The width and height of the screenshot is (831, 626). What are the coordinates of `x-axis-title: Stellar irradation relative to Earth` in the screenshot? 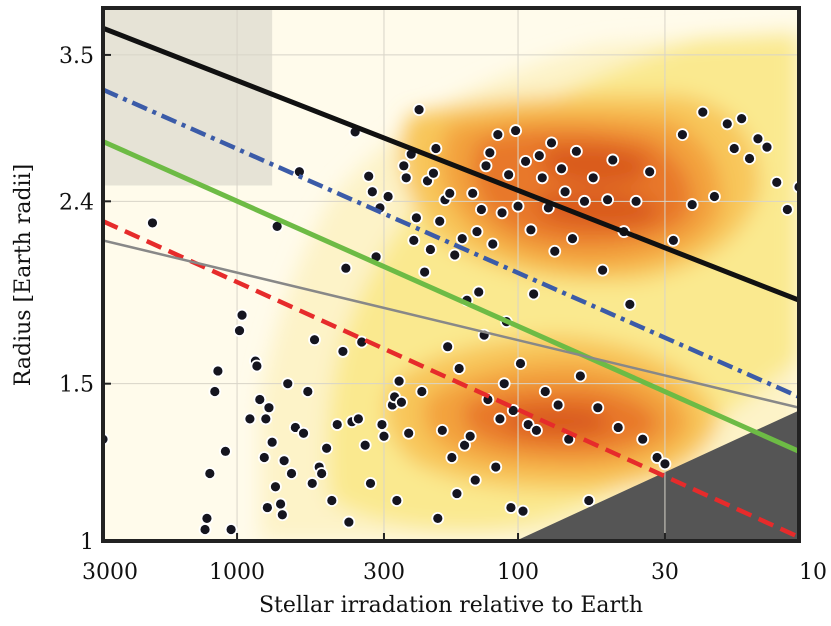 It's located at (451, 605).